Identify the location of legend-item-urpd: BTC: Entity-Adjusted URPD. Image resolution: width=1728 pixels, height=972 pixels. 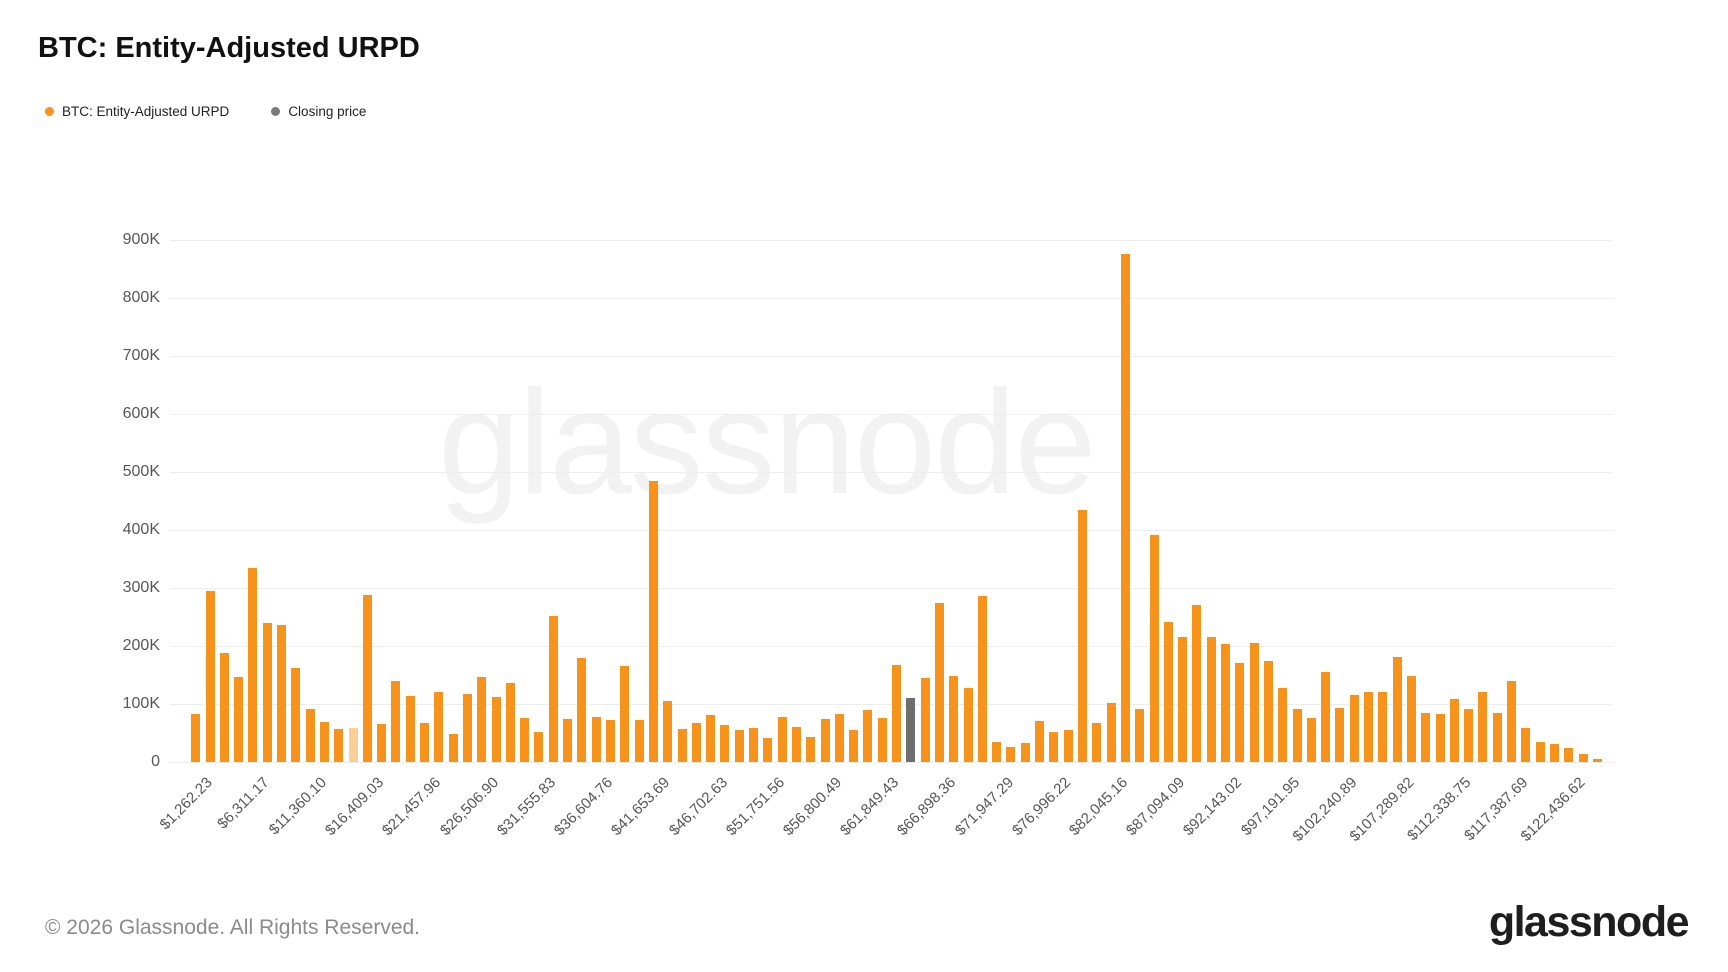
(137, 111).